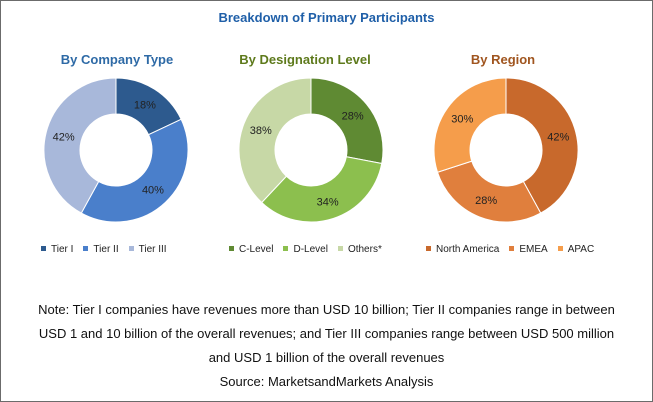  What do you see at coordinates (275, 140) in the screenshot?
I see `slice-others` at bounding box center [275, 140].